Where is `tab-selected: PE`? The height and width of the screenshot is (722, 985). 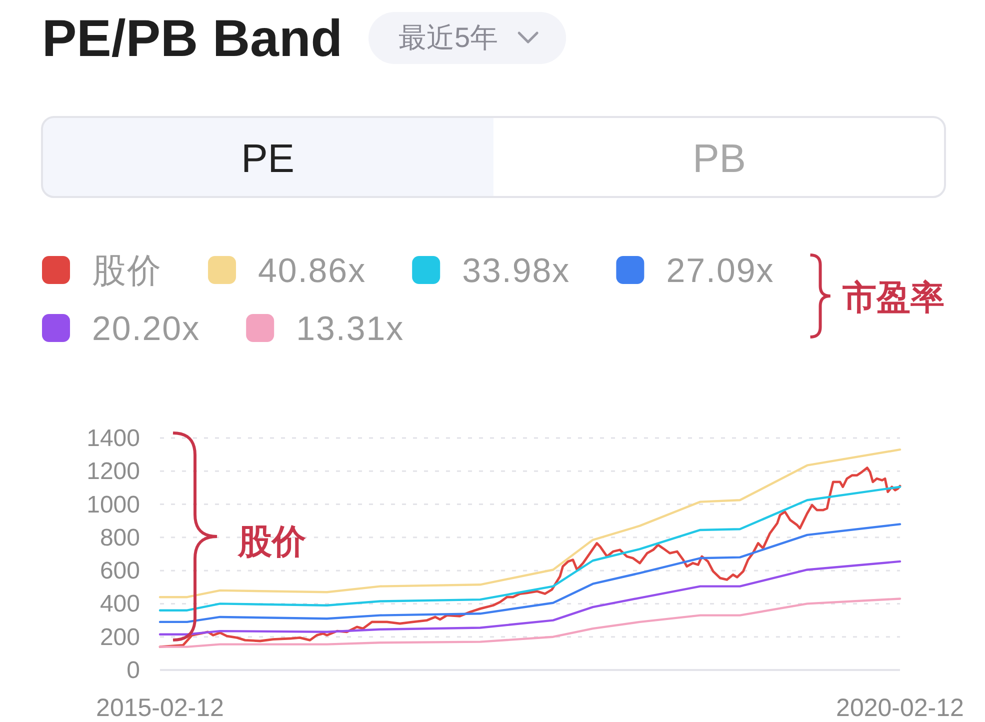 tab-selected: PE is located at coordinates (268, 157).